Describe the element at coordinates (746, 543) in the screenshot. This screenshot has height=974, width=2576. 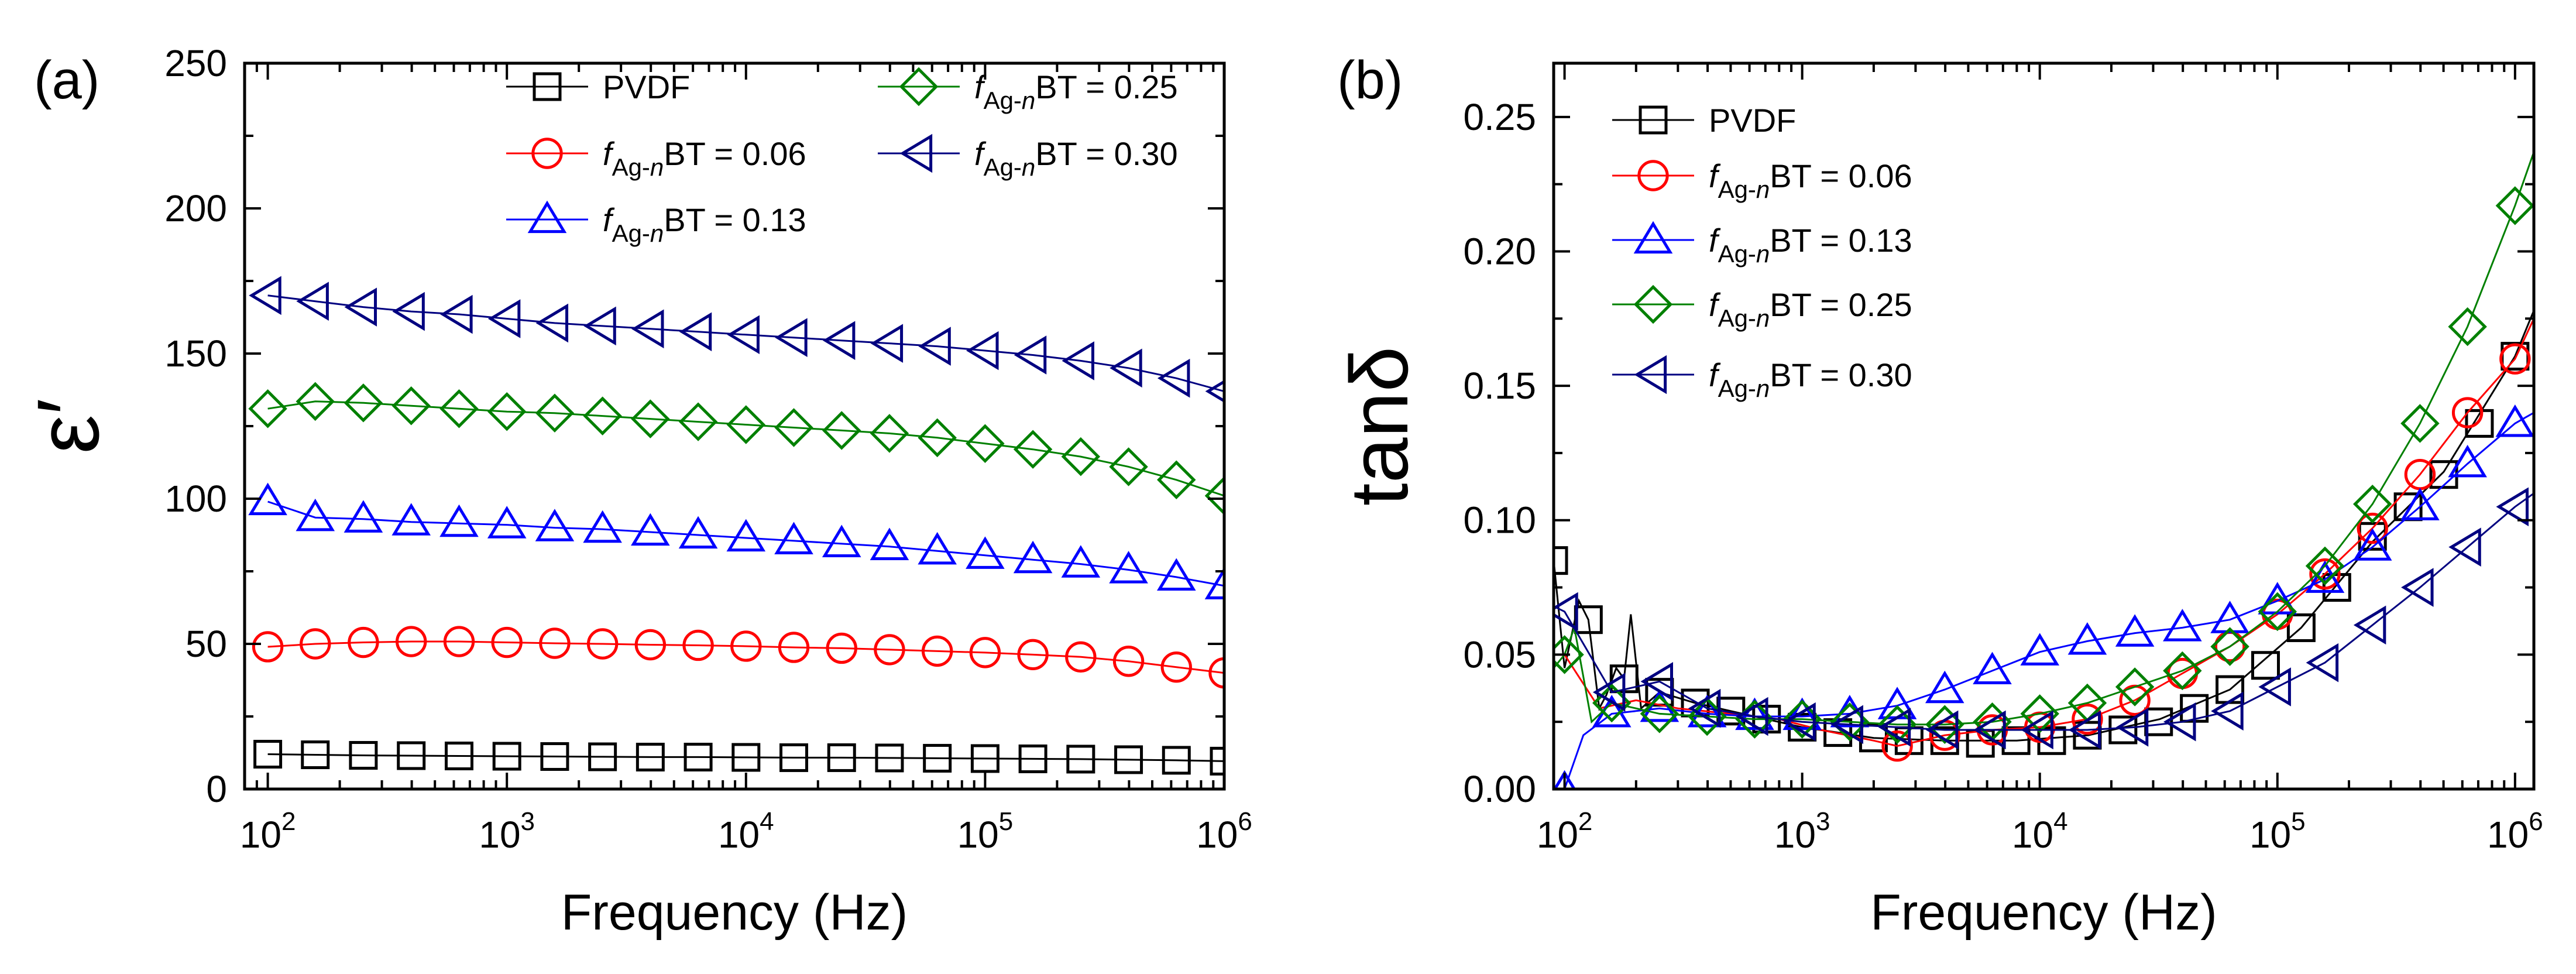
I see `series-line` at that location.